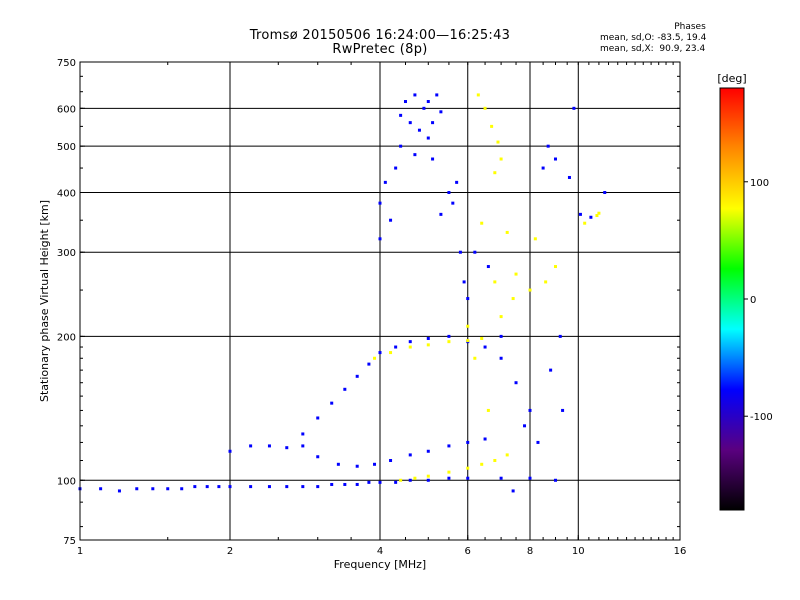 The height and width of the screenshot is (600, 800). What do you see at coordinates (468, 551) in the screenshot?
I see `x-tick-label: 6` at bounding box center [468, 551].